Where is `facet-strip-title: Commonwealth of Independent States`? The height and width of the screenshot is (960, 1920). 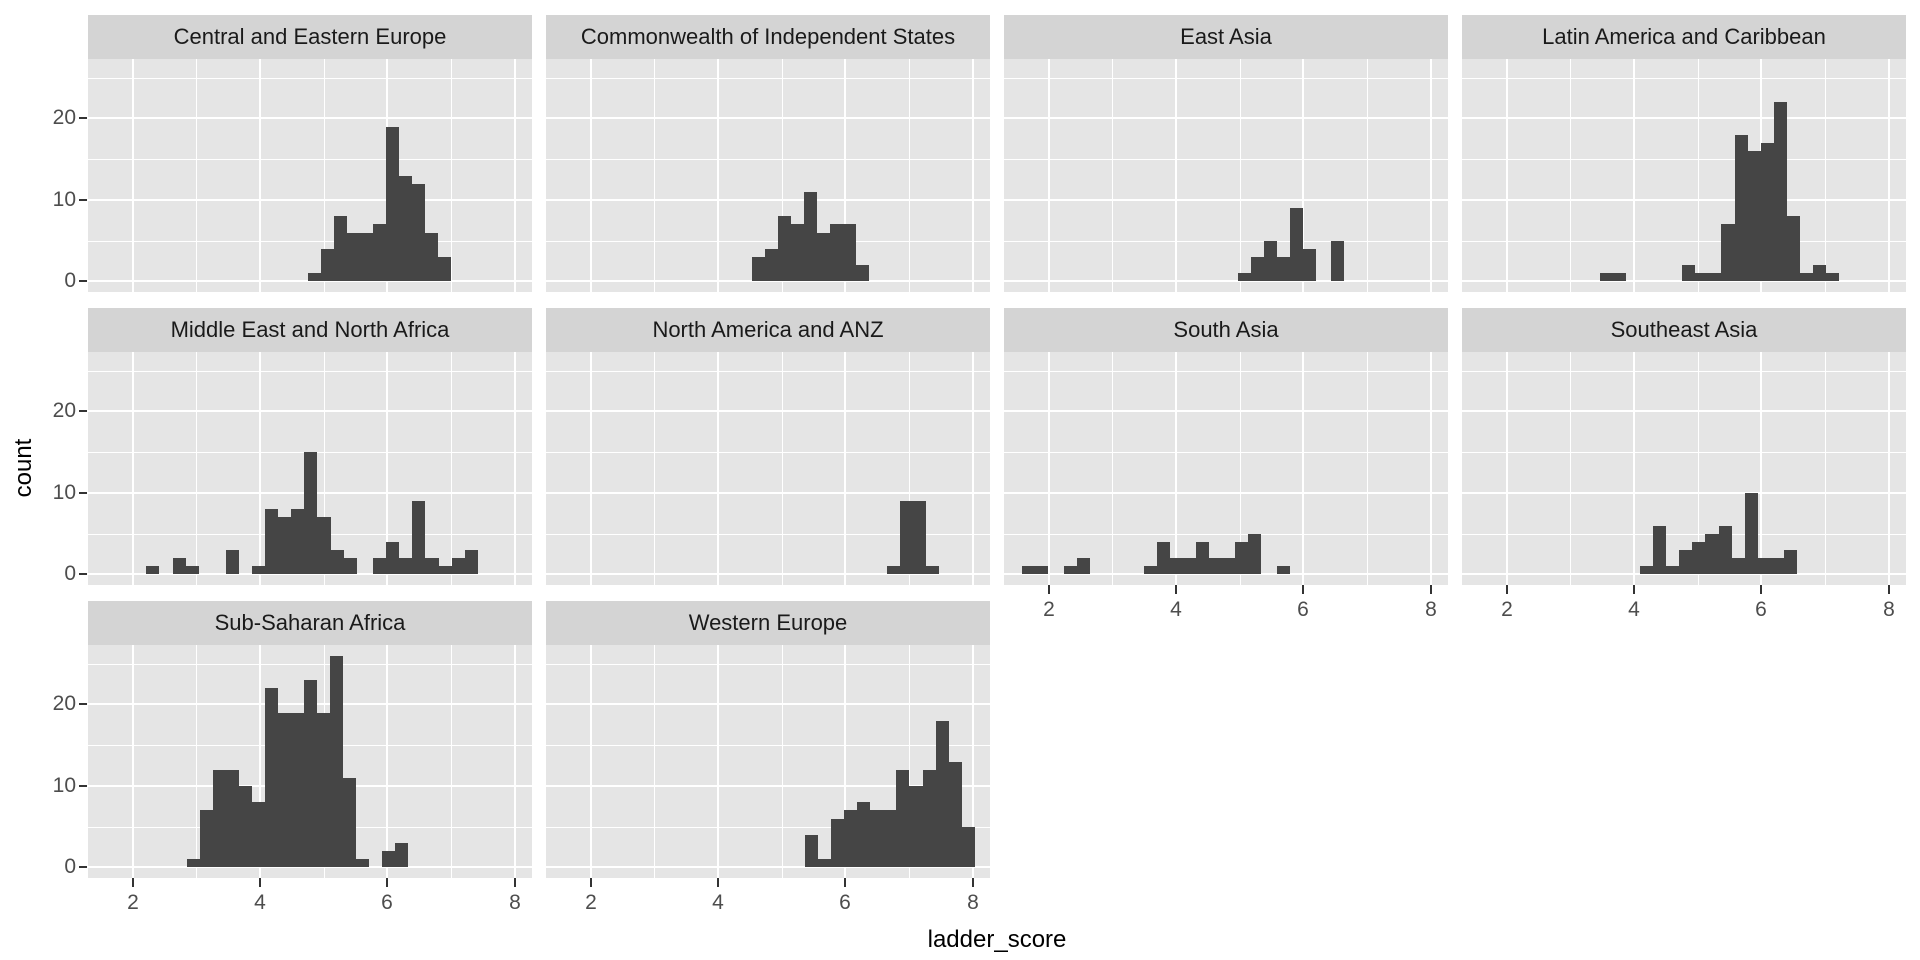 facet-strip-title: Commonwealth of Independent States is located at coordinates (768, 36).